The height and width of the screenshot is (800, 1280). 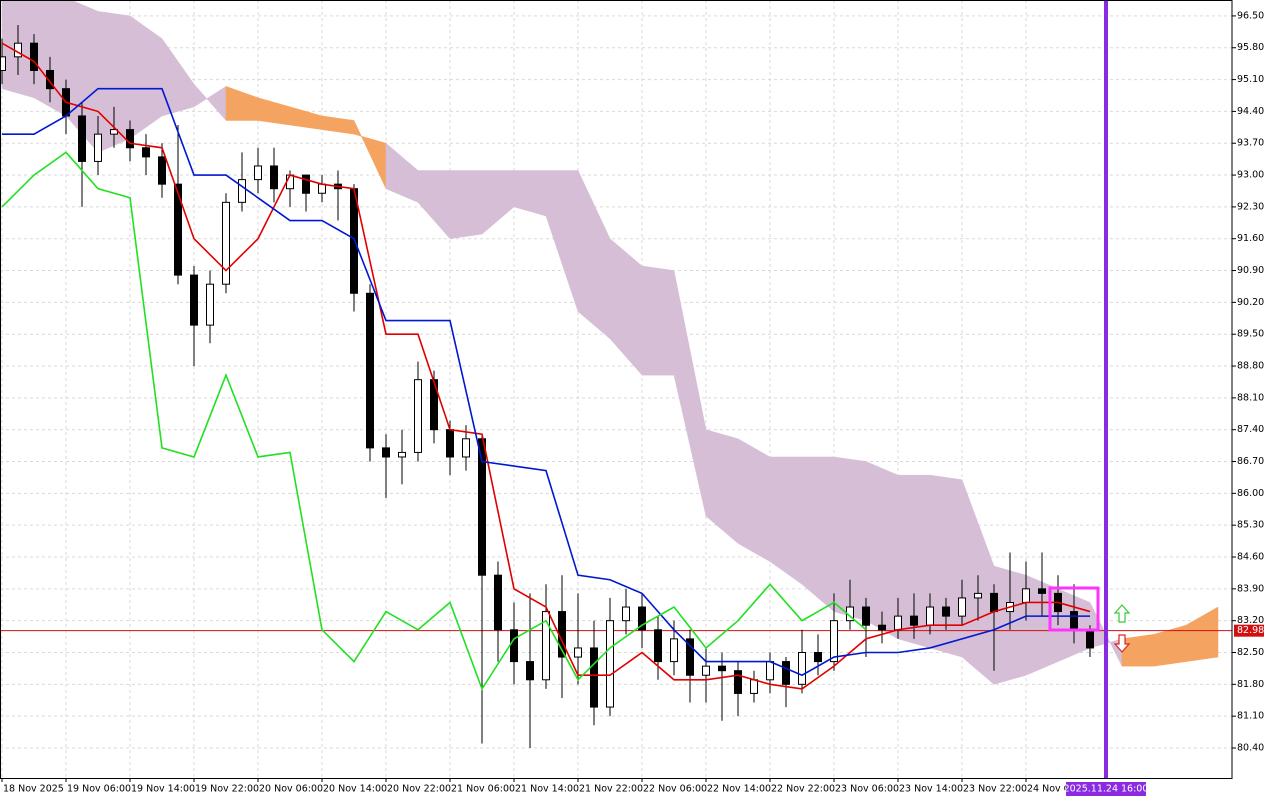 What do you see at coordinates (483, 789) in the screenshot?
I see `x-tick-label: 21 Nov 06:00` at bounding box center [483, 789].